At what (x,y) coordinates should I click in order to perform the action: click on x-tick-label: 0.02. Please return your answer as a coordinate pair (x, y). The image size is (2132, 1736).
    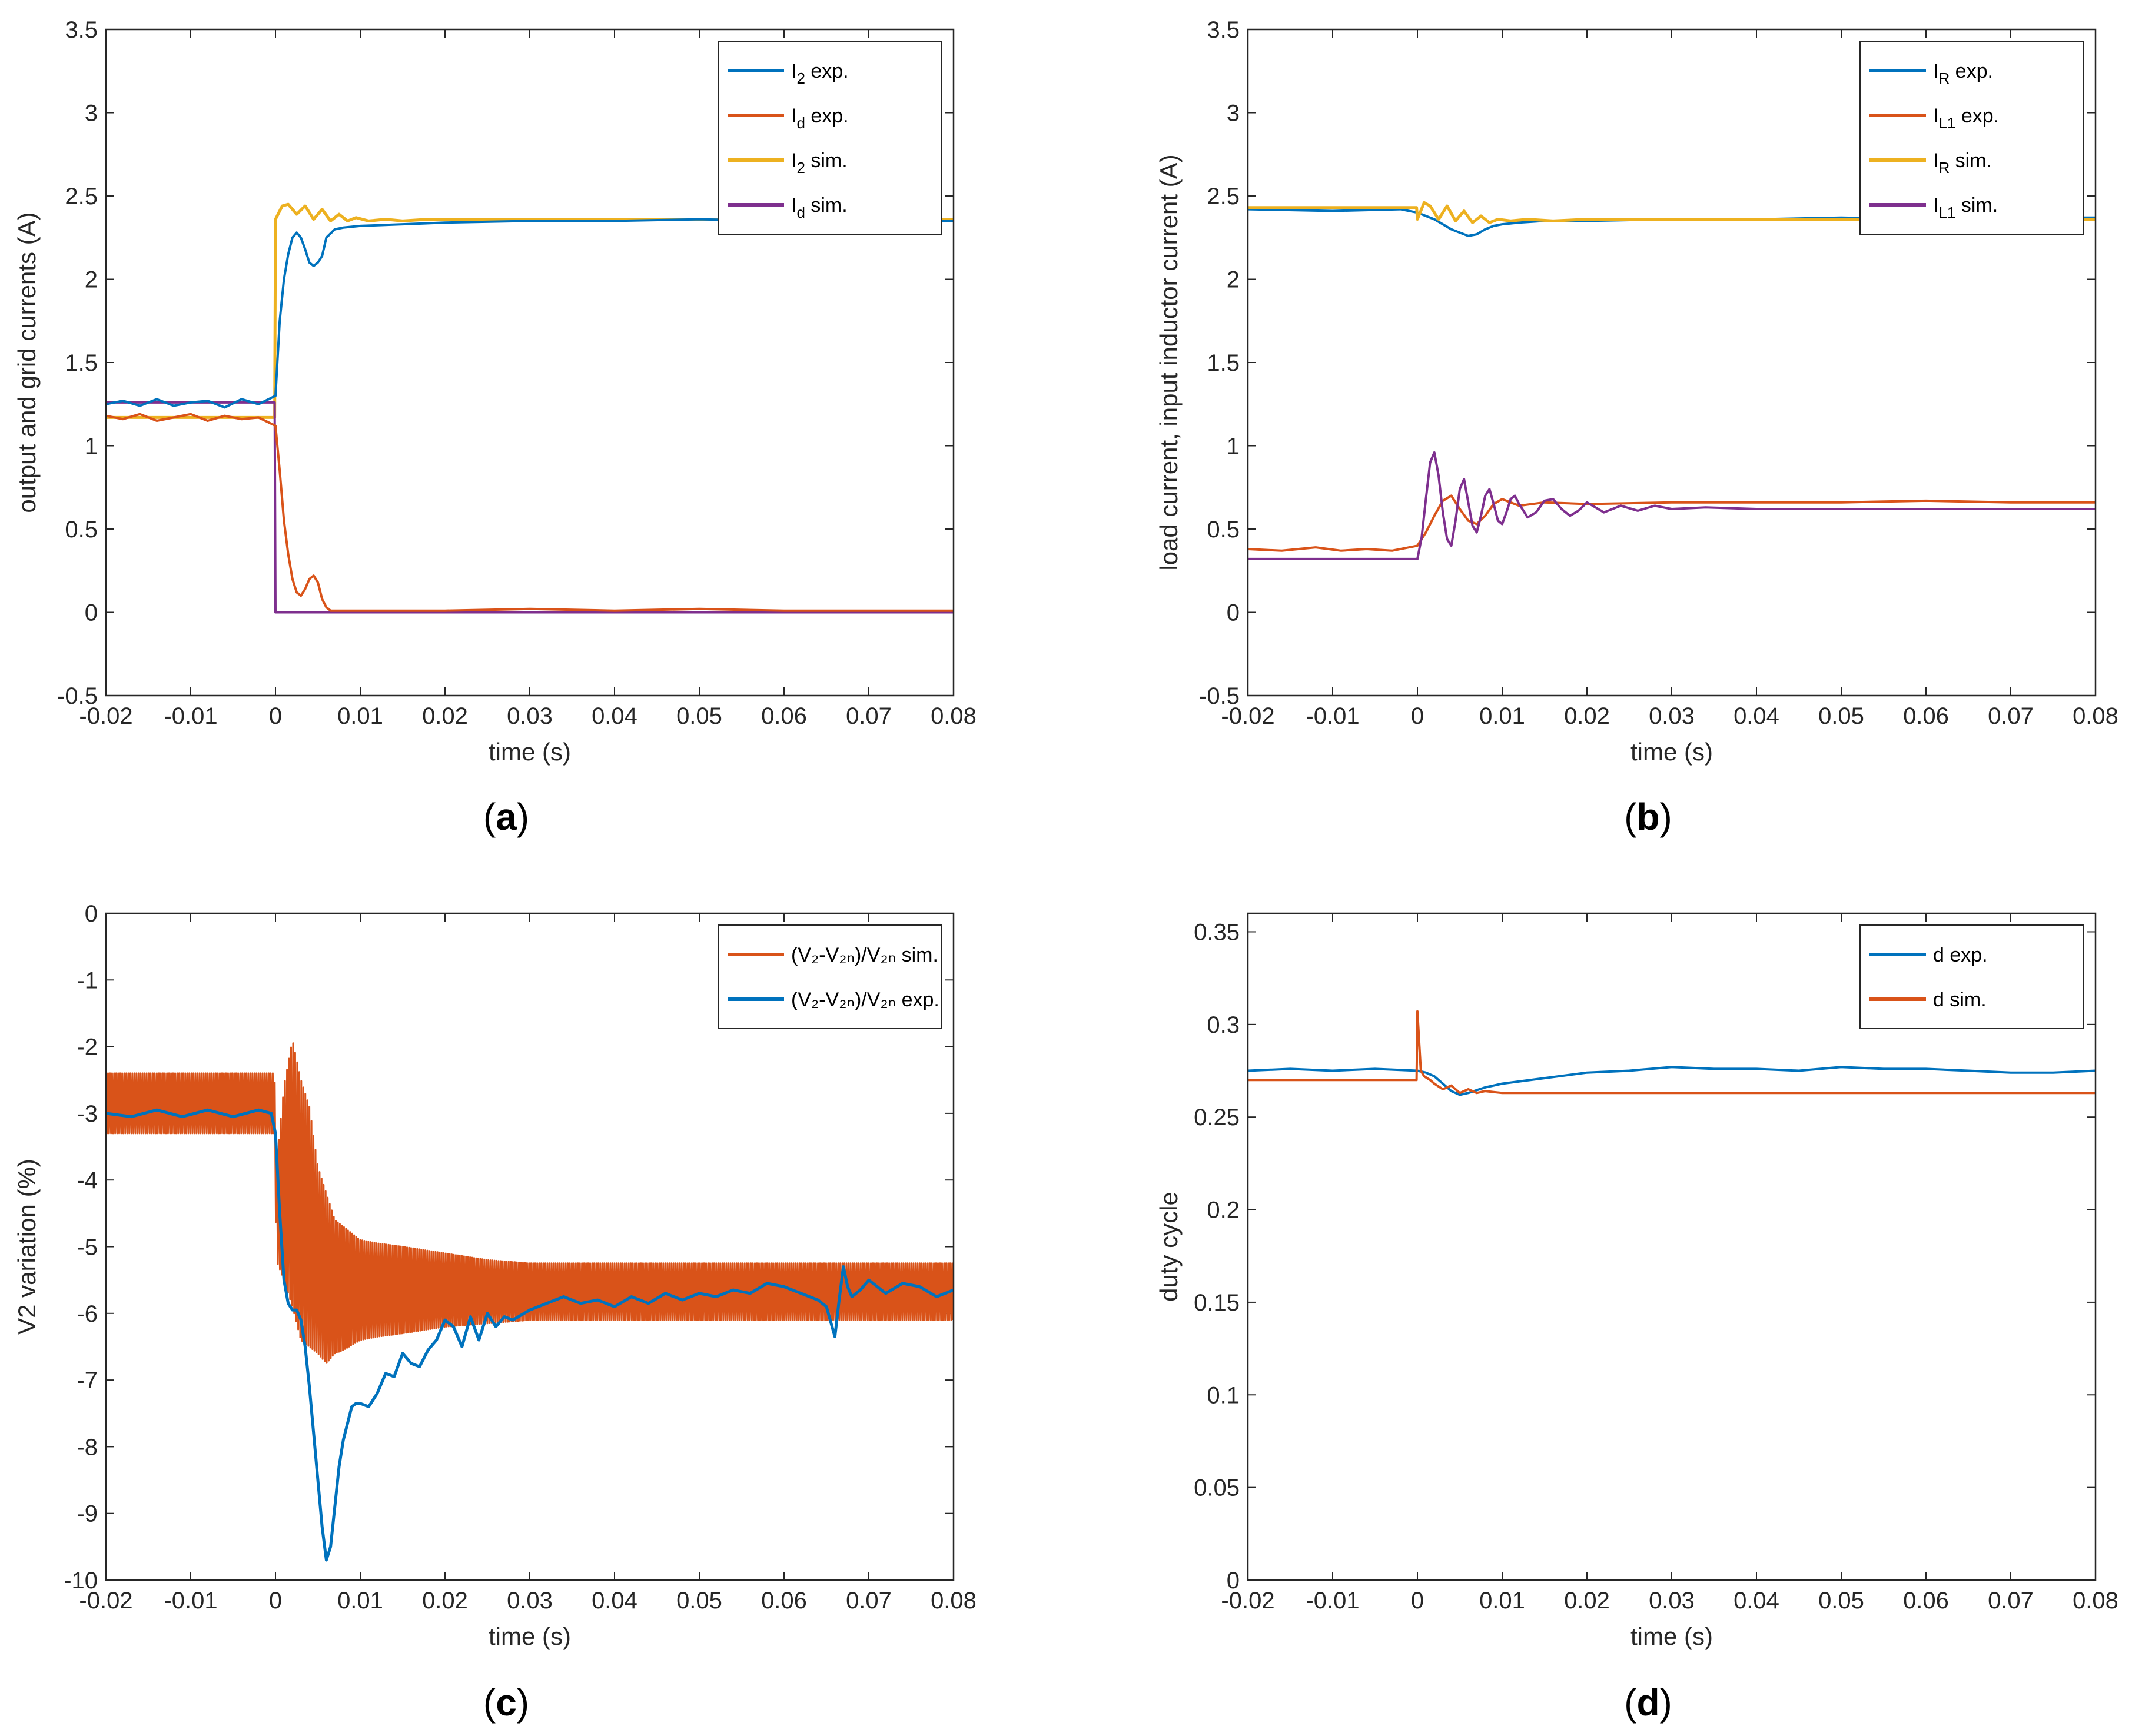
    Looking at the image, I should click on (445, 716).